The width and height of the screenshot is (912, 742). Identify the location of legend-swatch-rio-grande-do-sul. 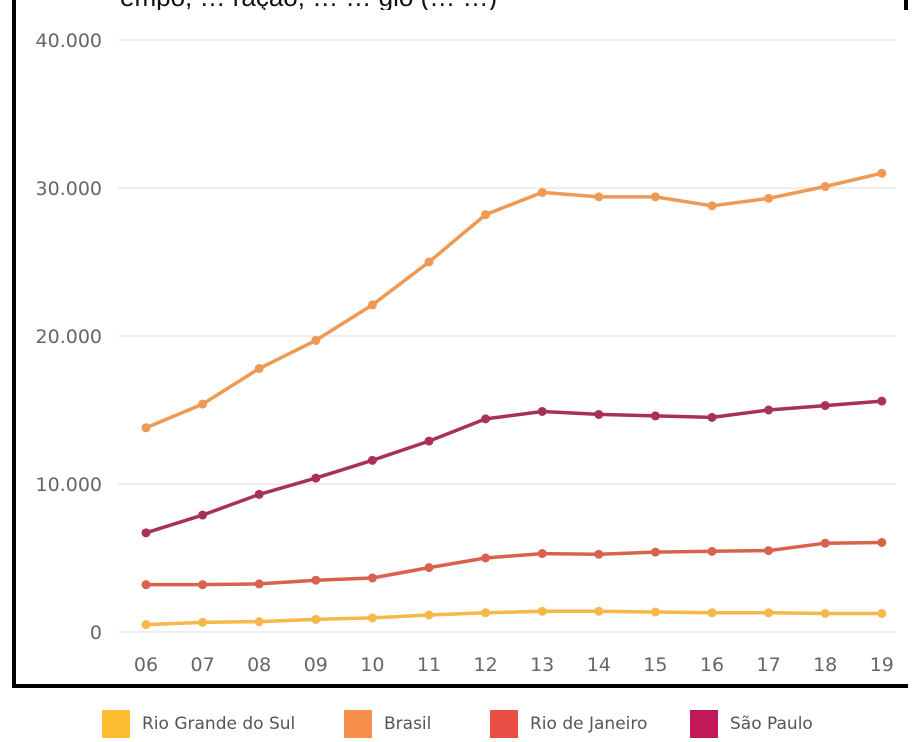
(116, 724).